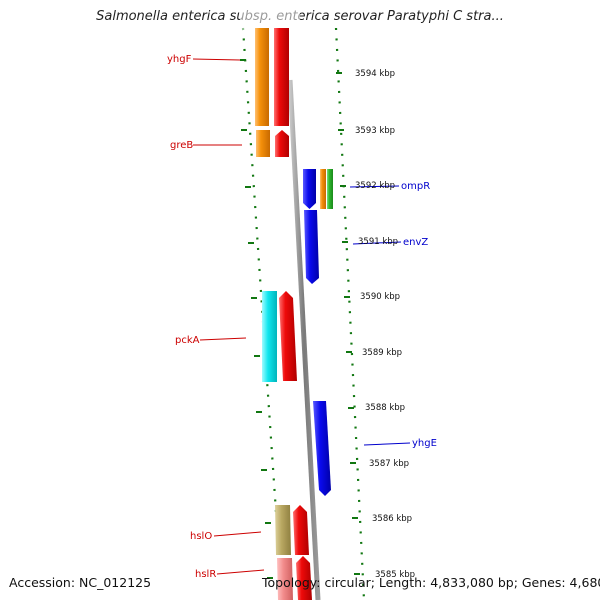  I want to click on tick-label-3590kbp: 3590 kbp, so click(380, 297).